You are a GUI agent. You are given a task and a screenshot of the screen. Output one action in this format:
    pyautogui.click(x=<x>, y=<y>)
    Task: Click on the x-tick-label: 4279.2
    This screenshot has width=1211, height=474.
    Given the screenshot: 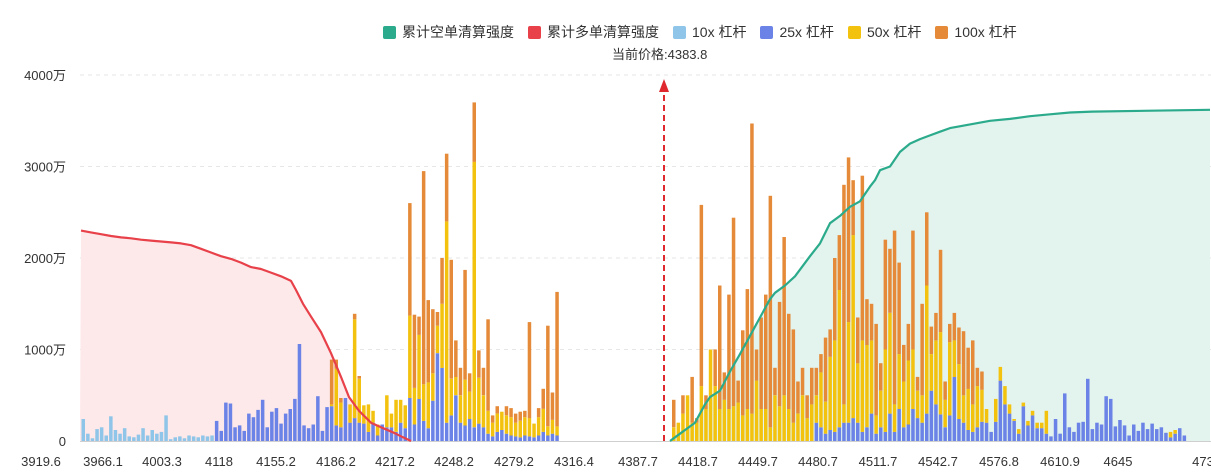 What is the action you would take?
    pyautogui.click(x=514, y=461)
    